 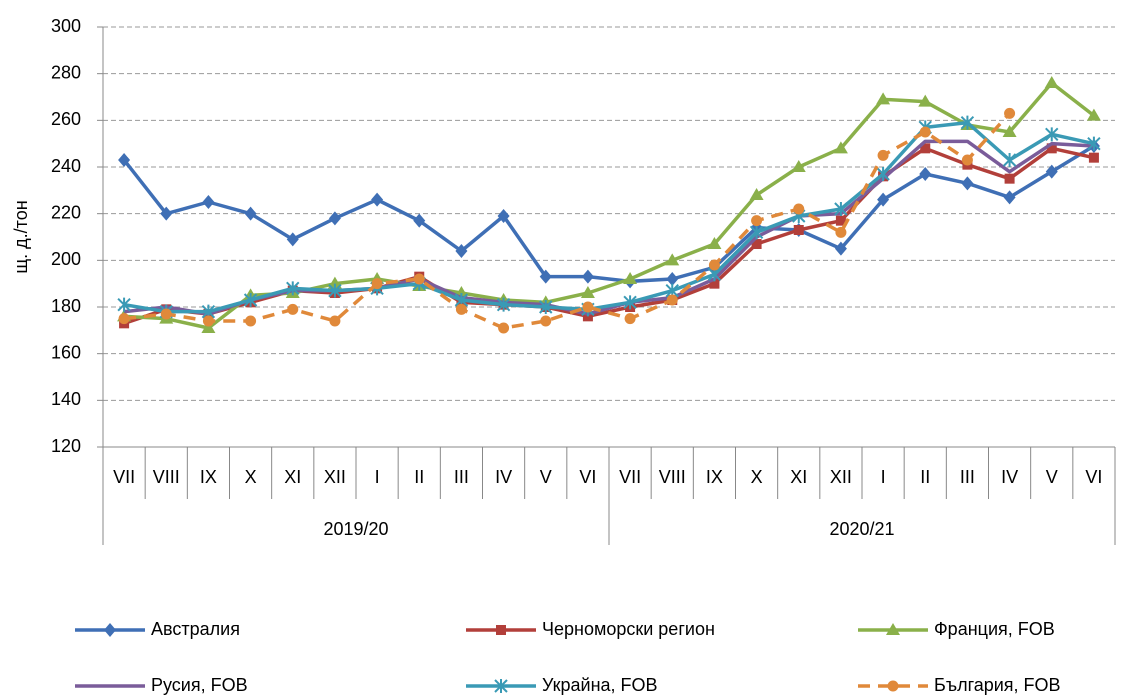 What do you see at coordinates (335, 477) in the screenshot?
I see `x-tick-label: XII` at bounding box center [335, 477].